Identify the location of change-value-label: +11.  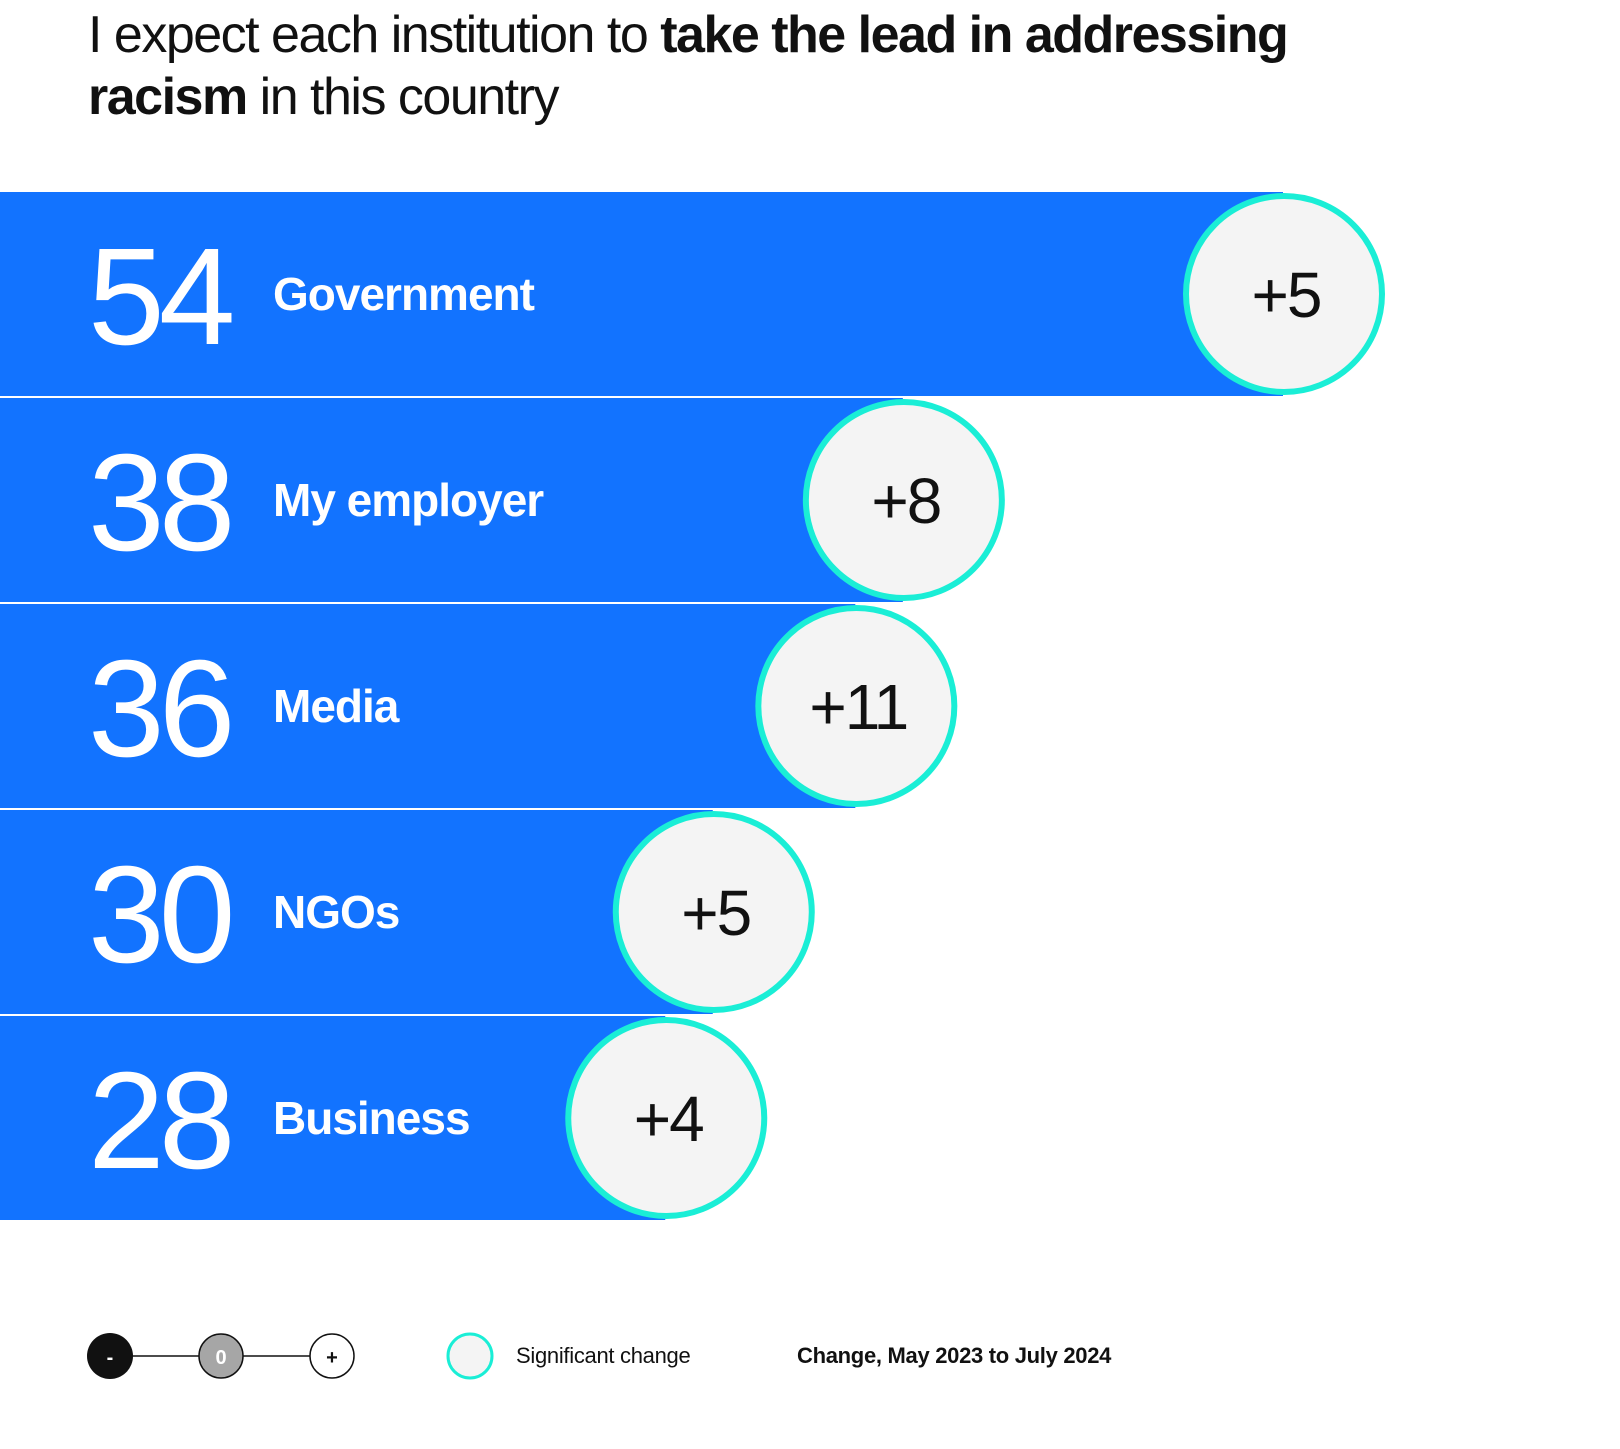
(858, 707).